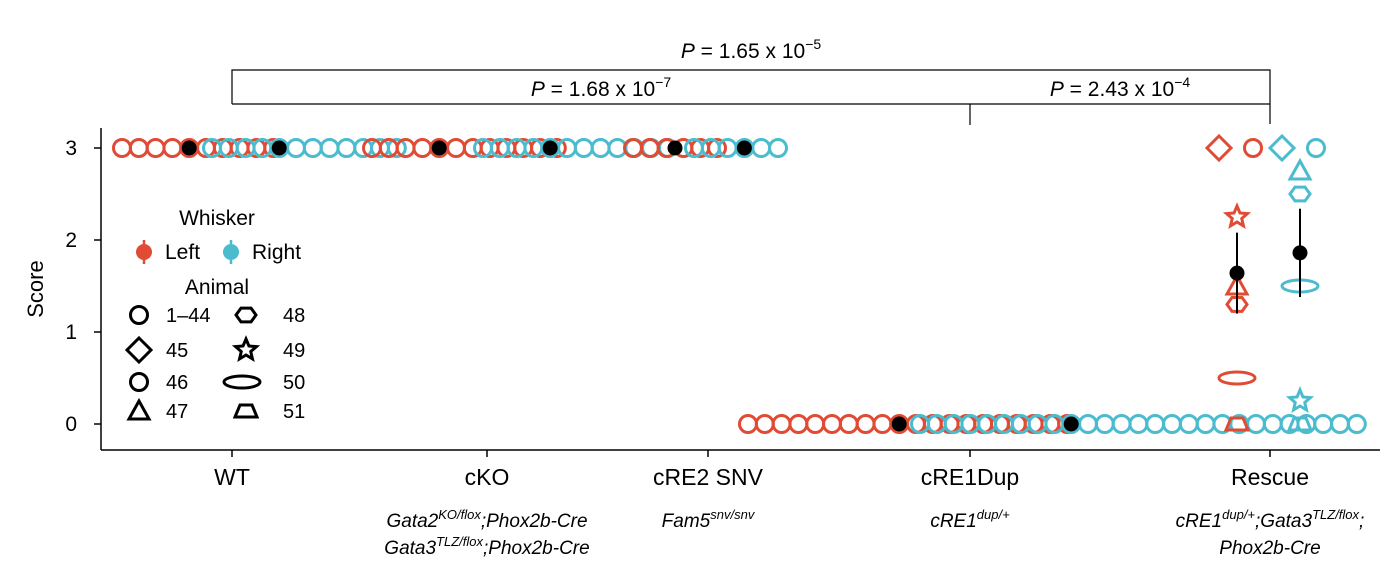  What do you see at coordinates (412, 521) in the screenshot?
I see `genotype-text: Gata2` at bounding box center [412, 521].